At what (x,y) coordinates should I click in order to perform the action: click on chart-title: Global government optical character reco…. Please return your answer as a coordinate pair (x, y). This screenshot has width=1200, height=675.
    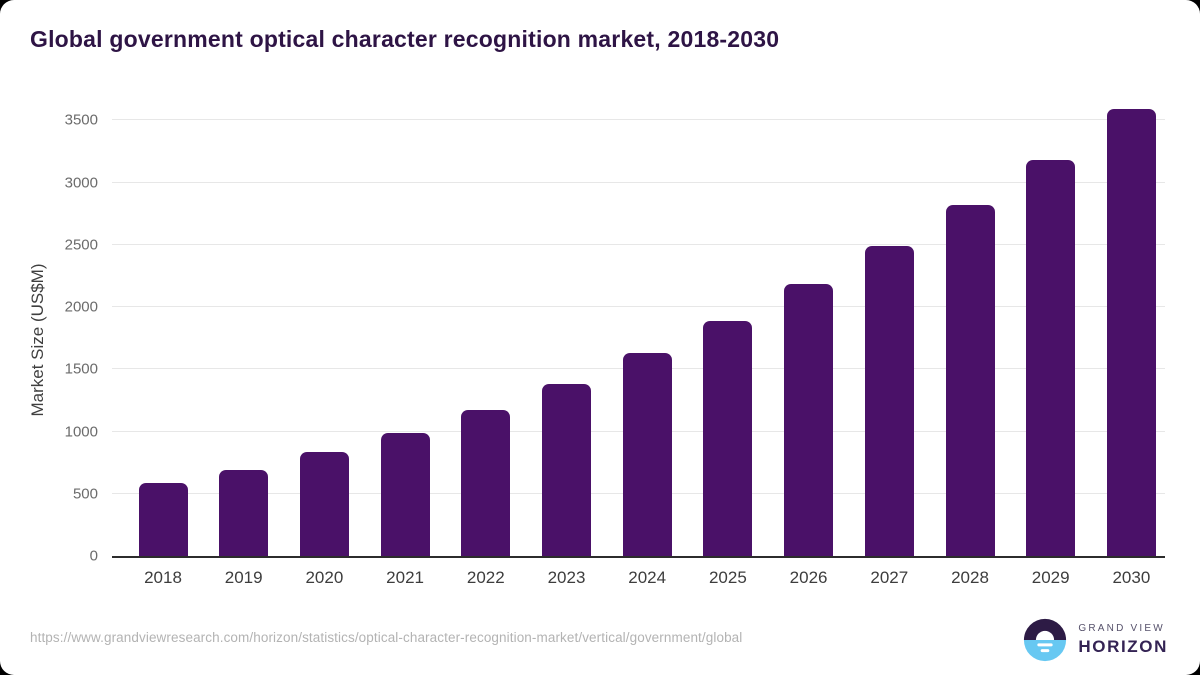
    Looking at the image, I should click on (405, 39).